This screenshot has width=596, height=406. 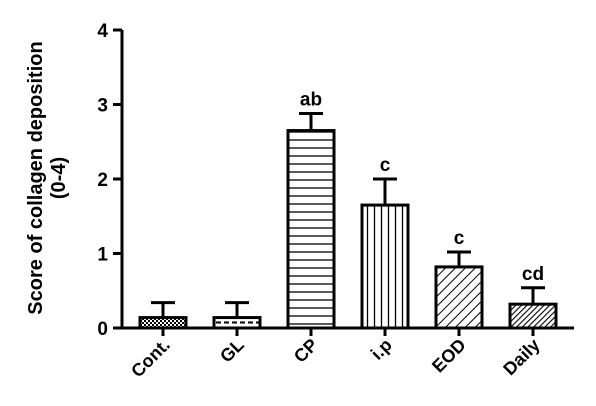 What do you see at coordinates (449, 356) in the screenshot?
I see `x-tick-label: EOD` at bounding box center [449, 356].